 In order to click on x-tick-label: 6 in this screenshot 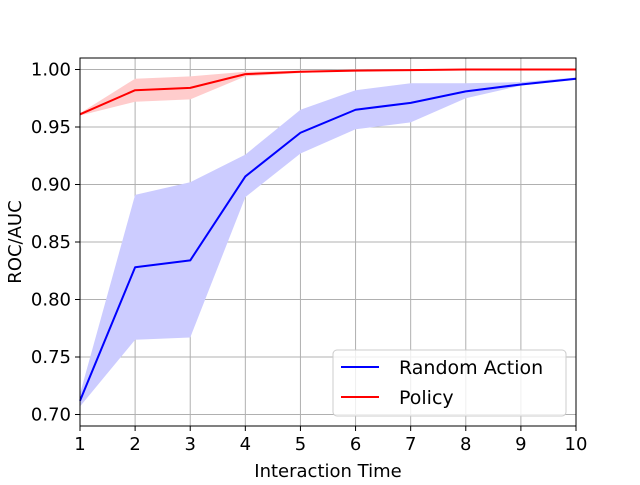, I will do `click(355, 444)`.